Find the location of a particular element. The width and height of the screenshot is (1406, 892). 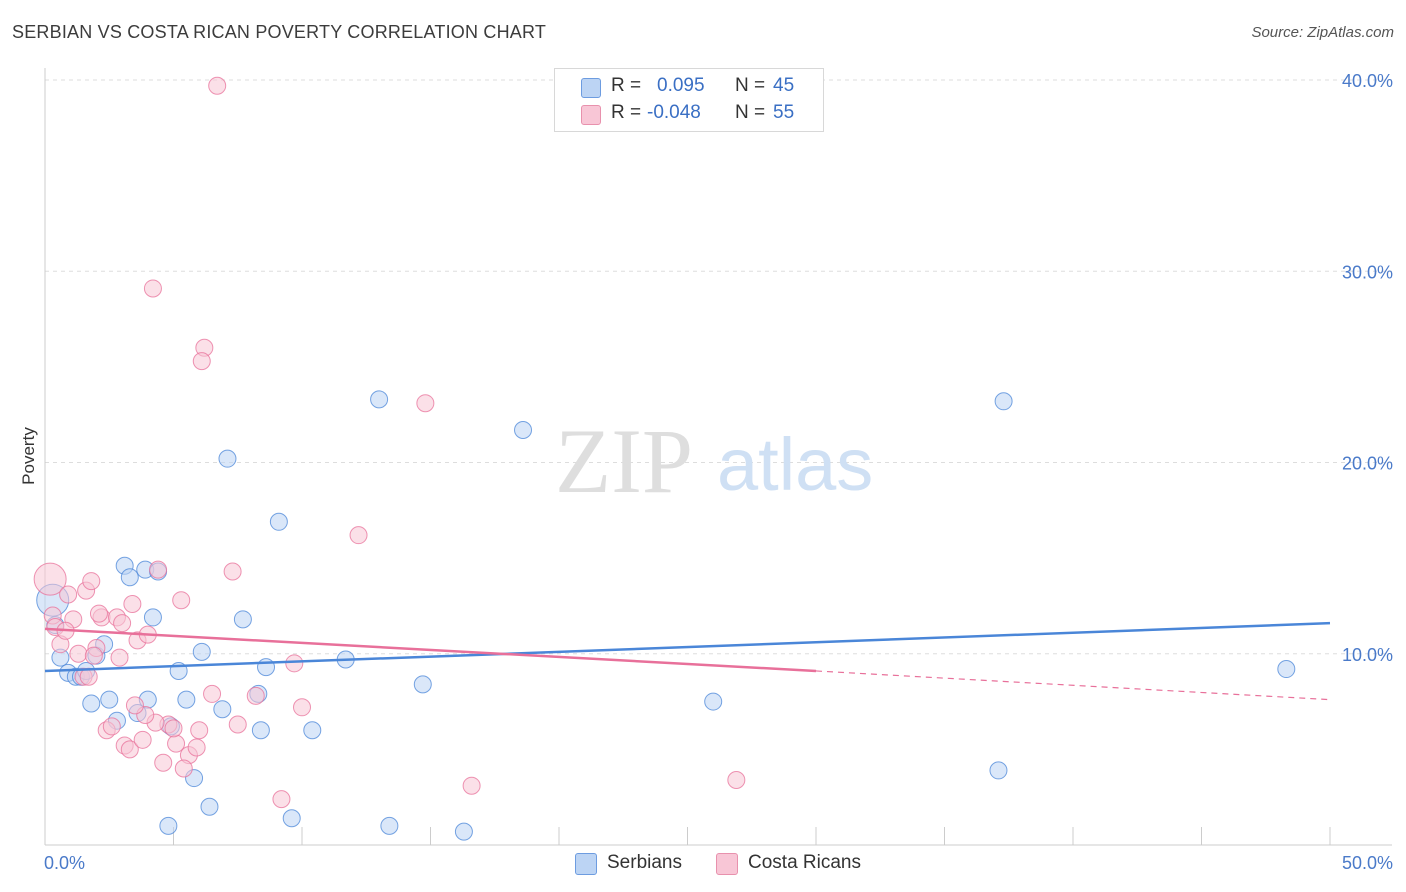

legend-row-serbians: R = 0.095 N = 45 is located at coordinates (689, 87).